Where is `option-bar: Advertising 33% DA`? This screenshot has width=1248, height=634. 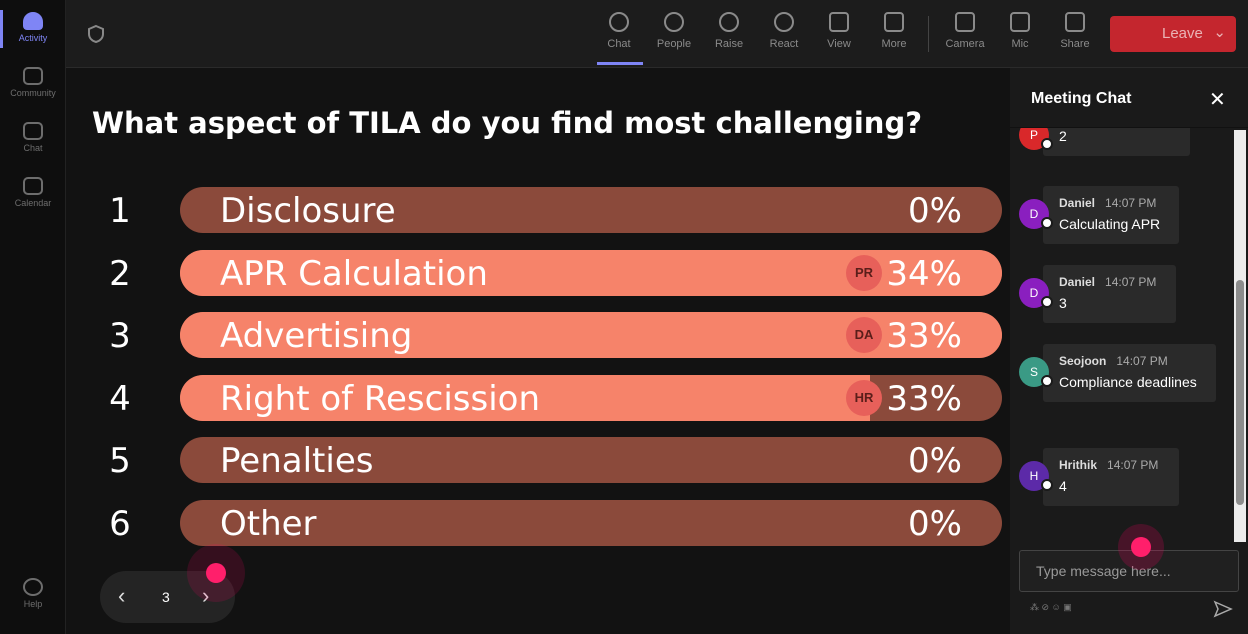 option-bar: Advertising 33% DA is located at coordinates (591, 335).